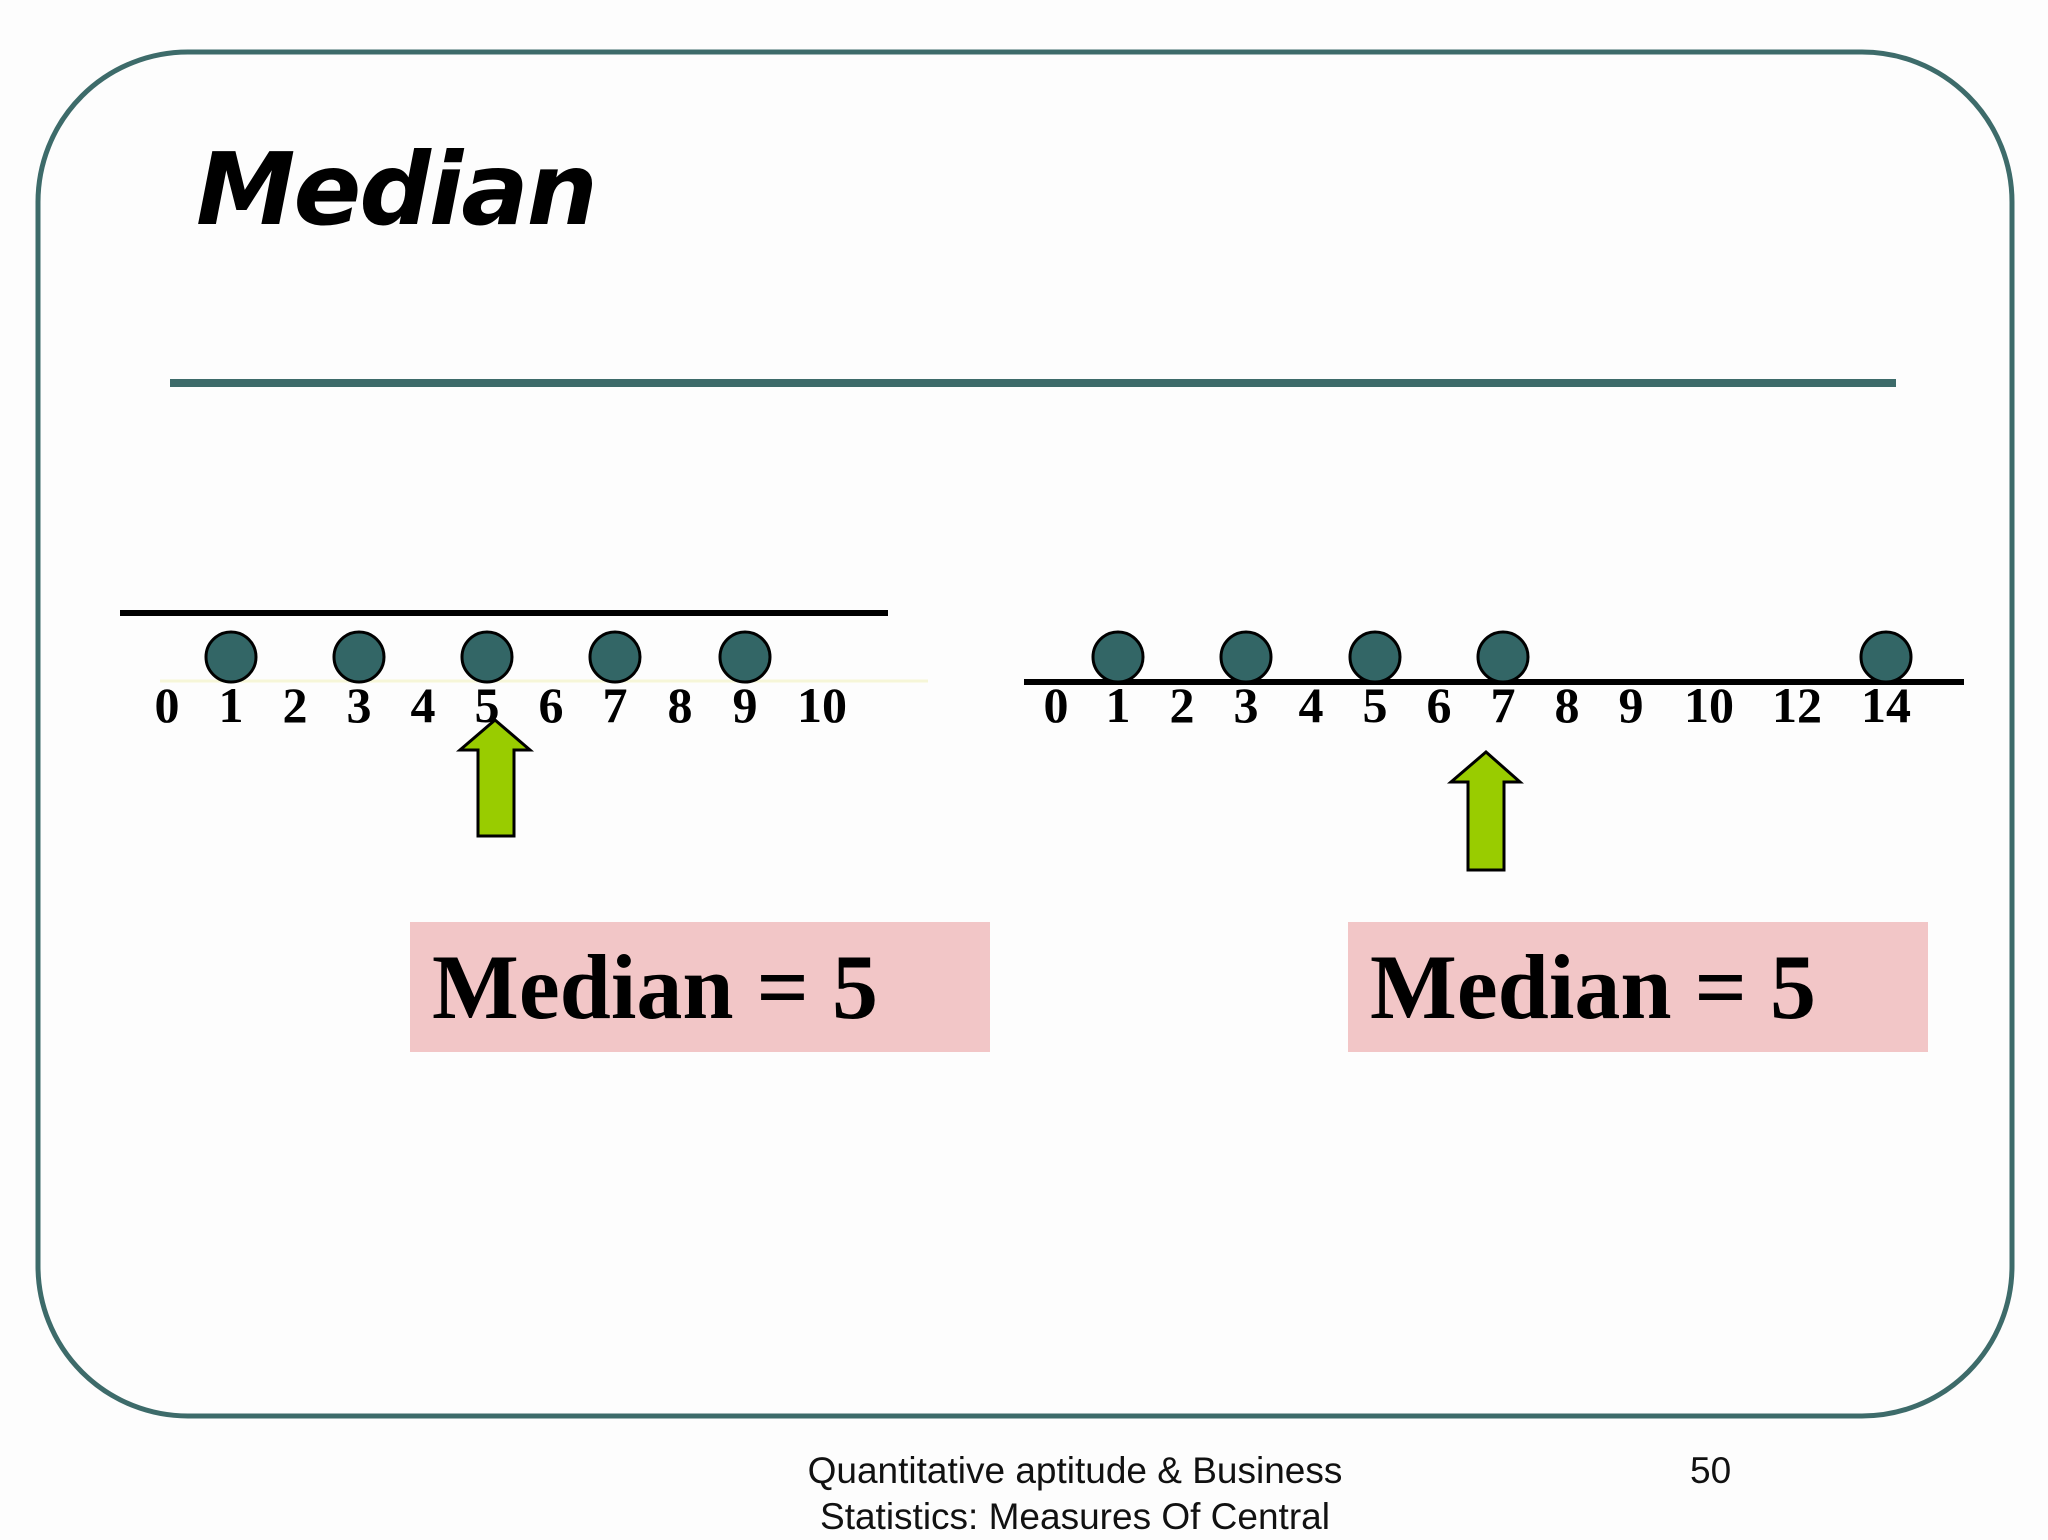  What do you see at coordinates (1797, 705) in the screenshot?
I see `tick-label: 12` at bounding box center [1797, 705].